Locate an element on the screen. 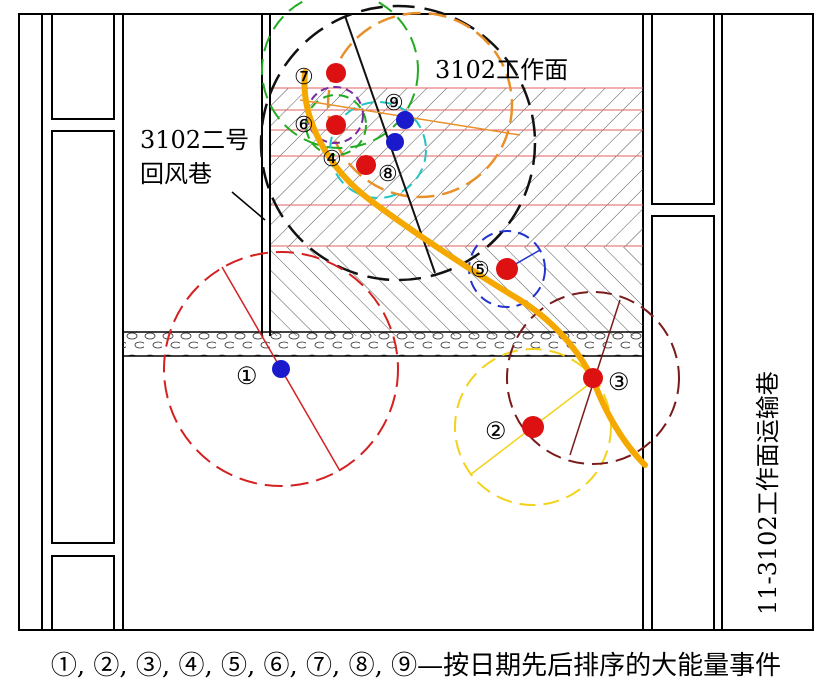  transport-roadway is located at coordinates (682, 322).